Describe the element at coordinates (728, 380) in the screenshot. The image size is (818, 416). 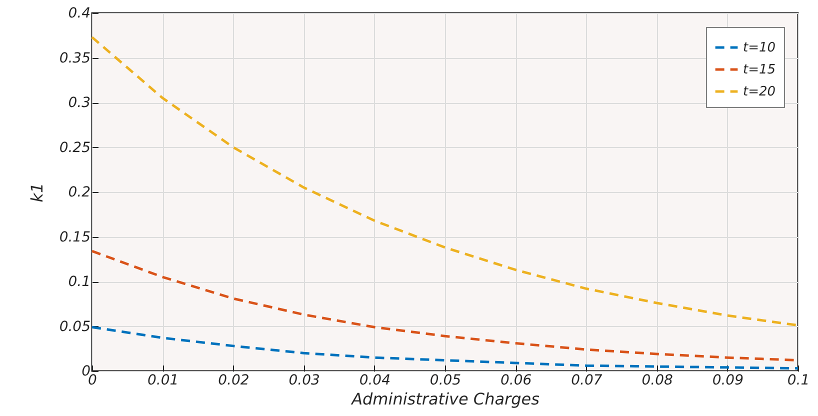
I see `x-tick-label: 0.09` at that location.